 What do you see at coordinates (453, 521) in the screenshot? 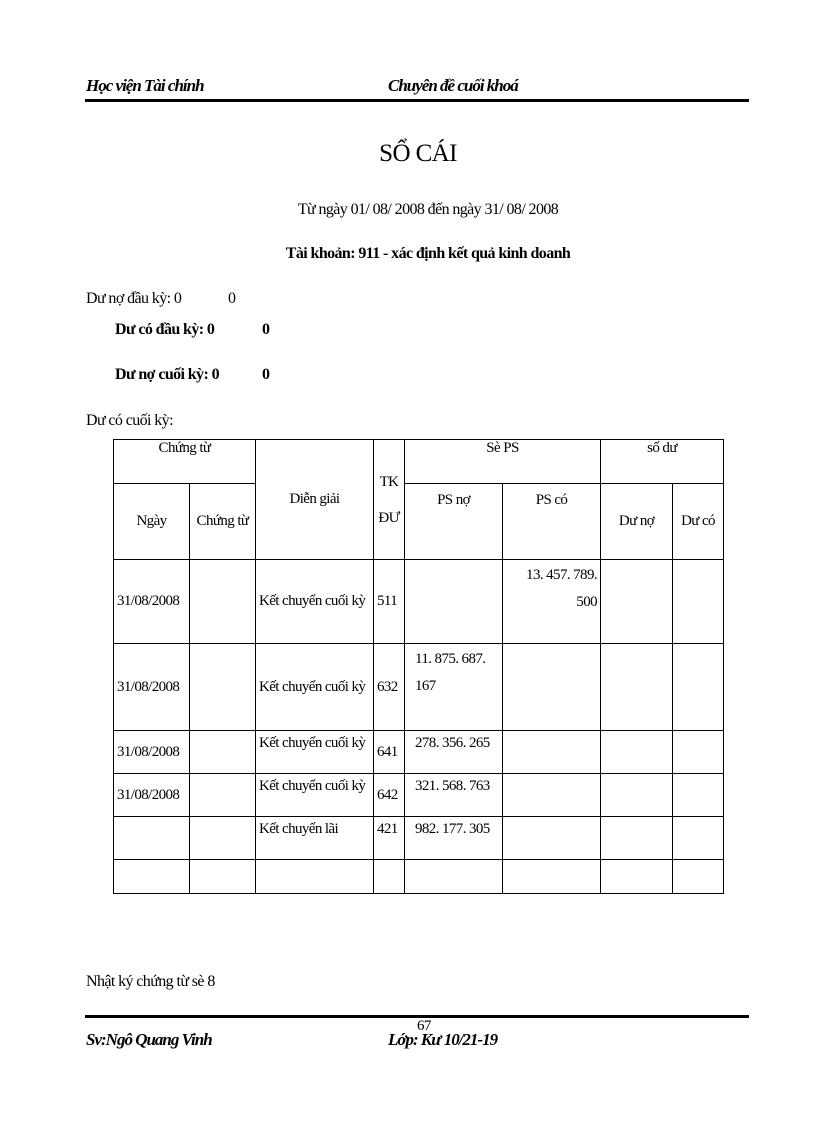
I see `header-ps-no: PS nợ` at bounding box center [453, 521].